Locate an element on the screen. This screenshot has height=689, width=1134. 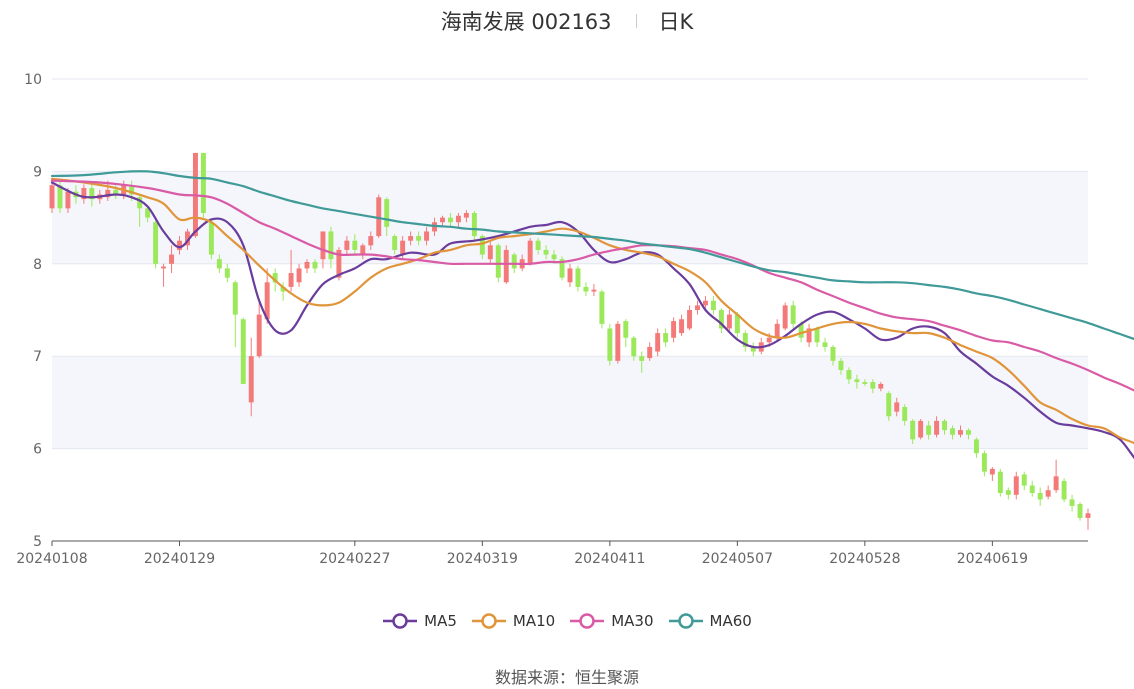
period-label: 日K is located at coordinates (676, 22).